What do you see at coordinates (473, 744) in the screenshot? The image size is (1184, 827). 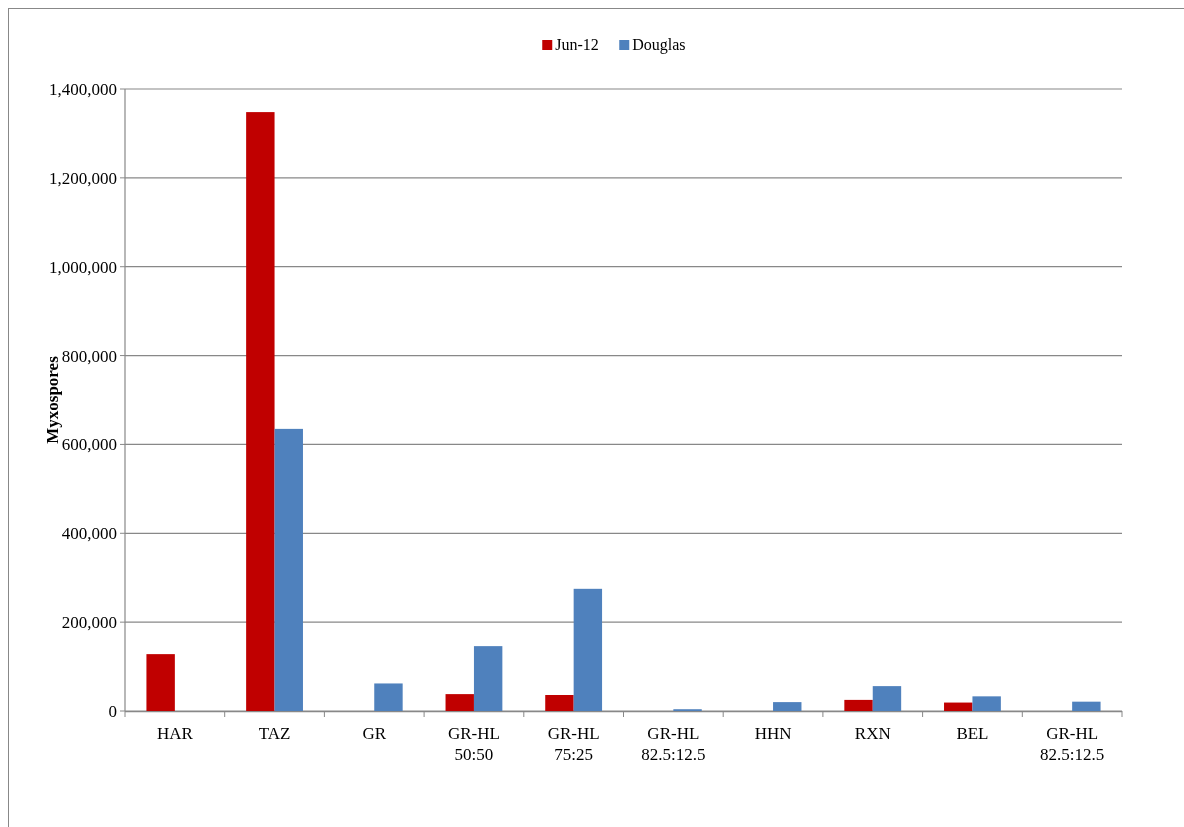 I see `x-tick-label: GR-HL 50:50` at bounding box center [473, 744].